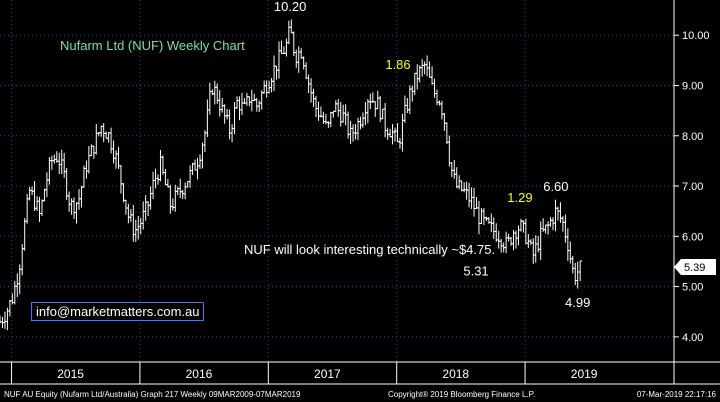 The image size is (720, 402). Describe the element at coordinates (692, 86) in the screenshot. I see `y-tick-label: 9.00` at that location.